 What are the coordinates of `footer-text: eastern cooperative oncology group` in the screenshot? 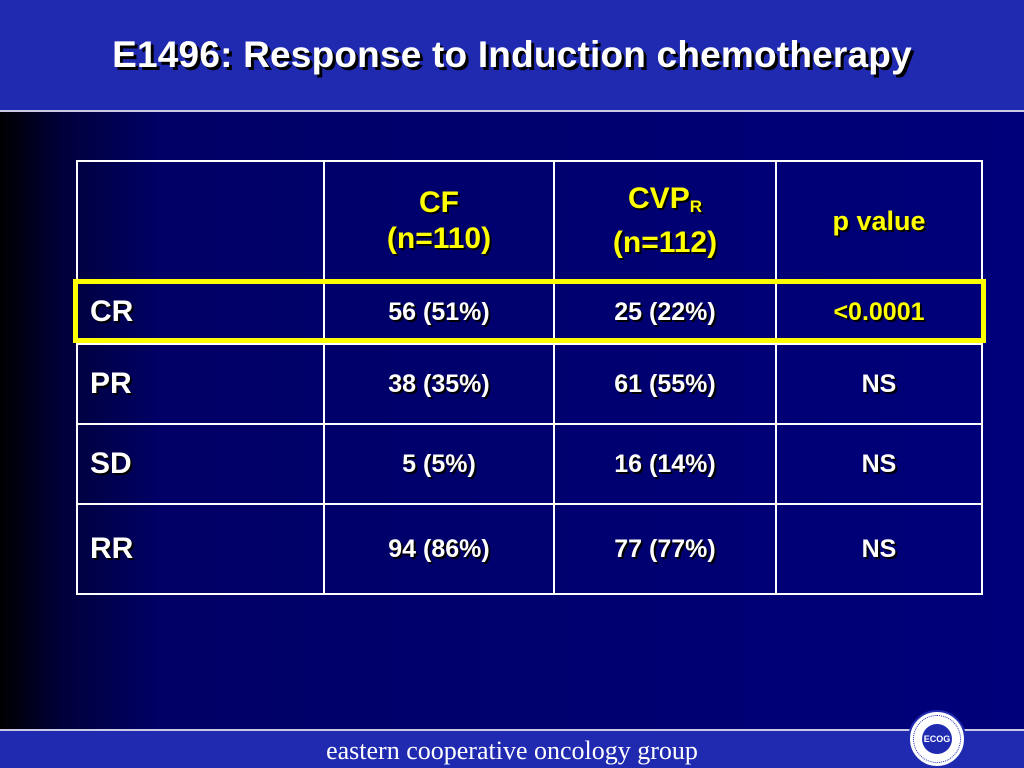 It's located at (512, 750).